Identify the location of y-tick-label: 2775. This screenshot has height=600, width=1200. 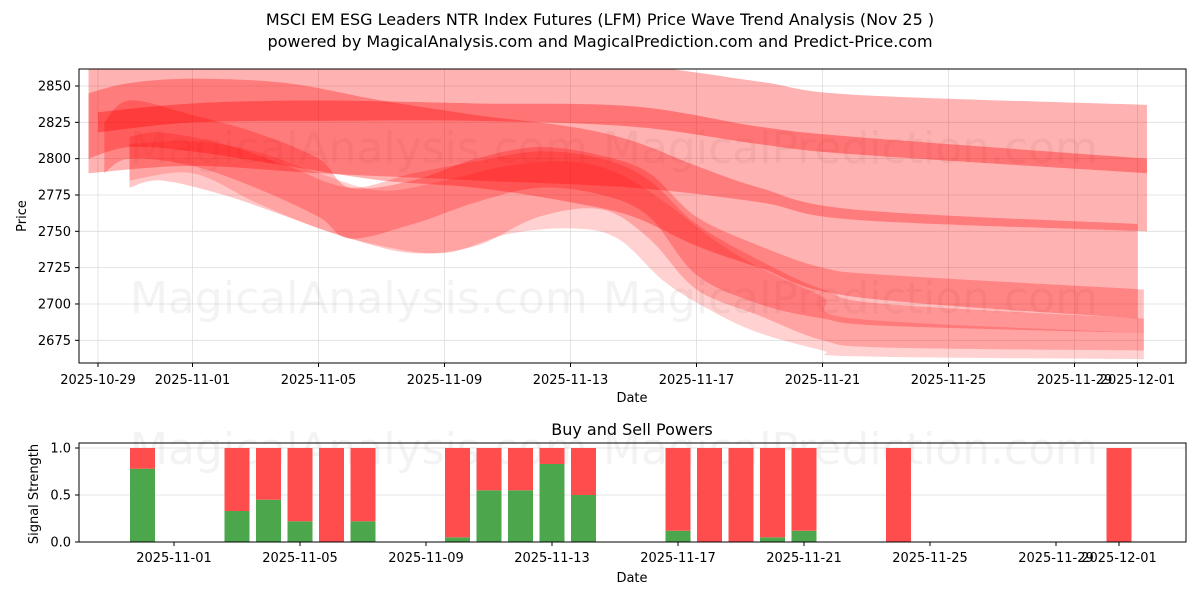
(54, 195).